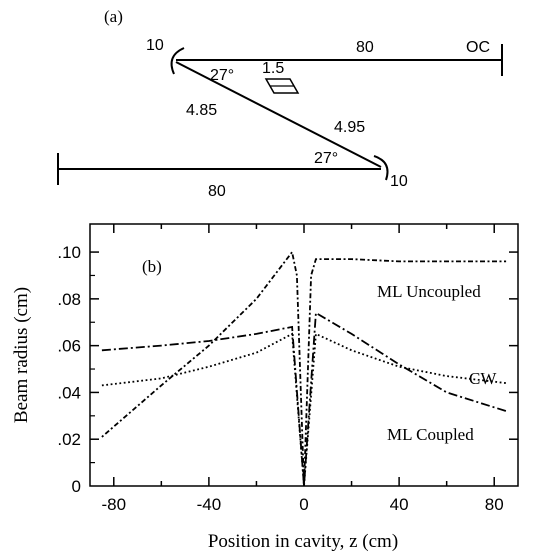 This screenshot has height=555, width=538. Describe the element at coordinates (69, 439) in the screenshot. I see `y-tick-label: .02` at that location.